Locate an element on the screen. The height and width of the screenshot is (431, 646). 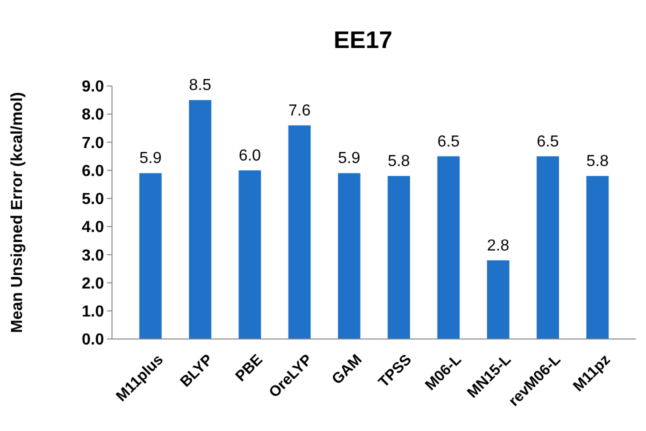
y-tick-label: 7.0 is located at coordinates (93, 143).